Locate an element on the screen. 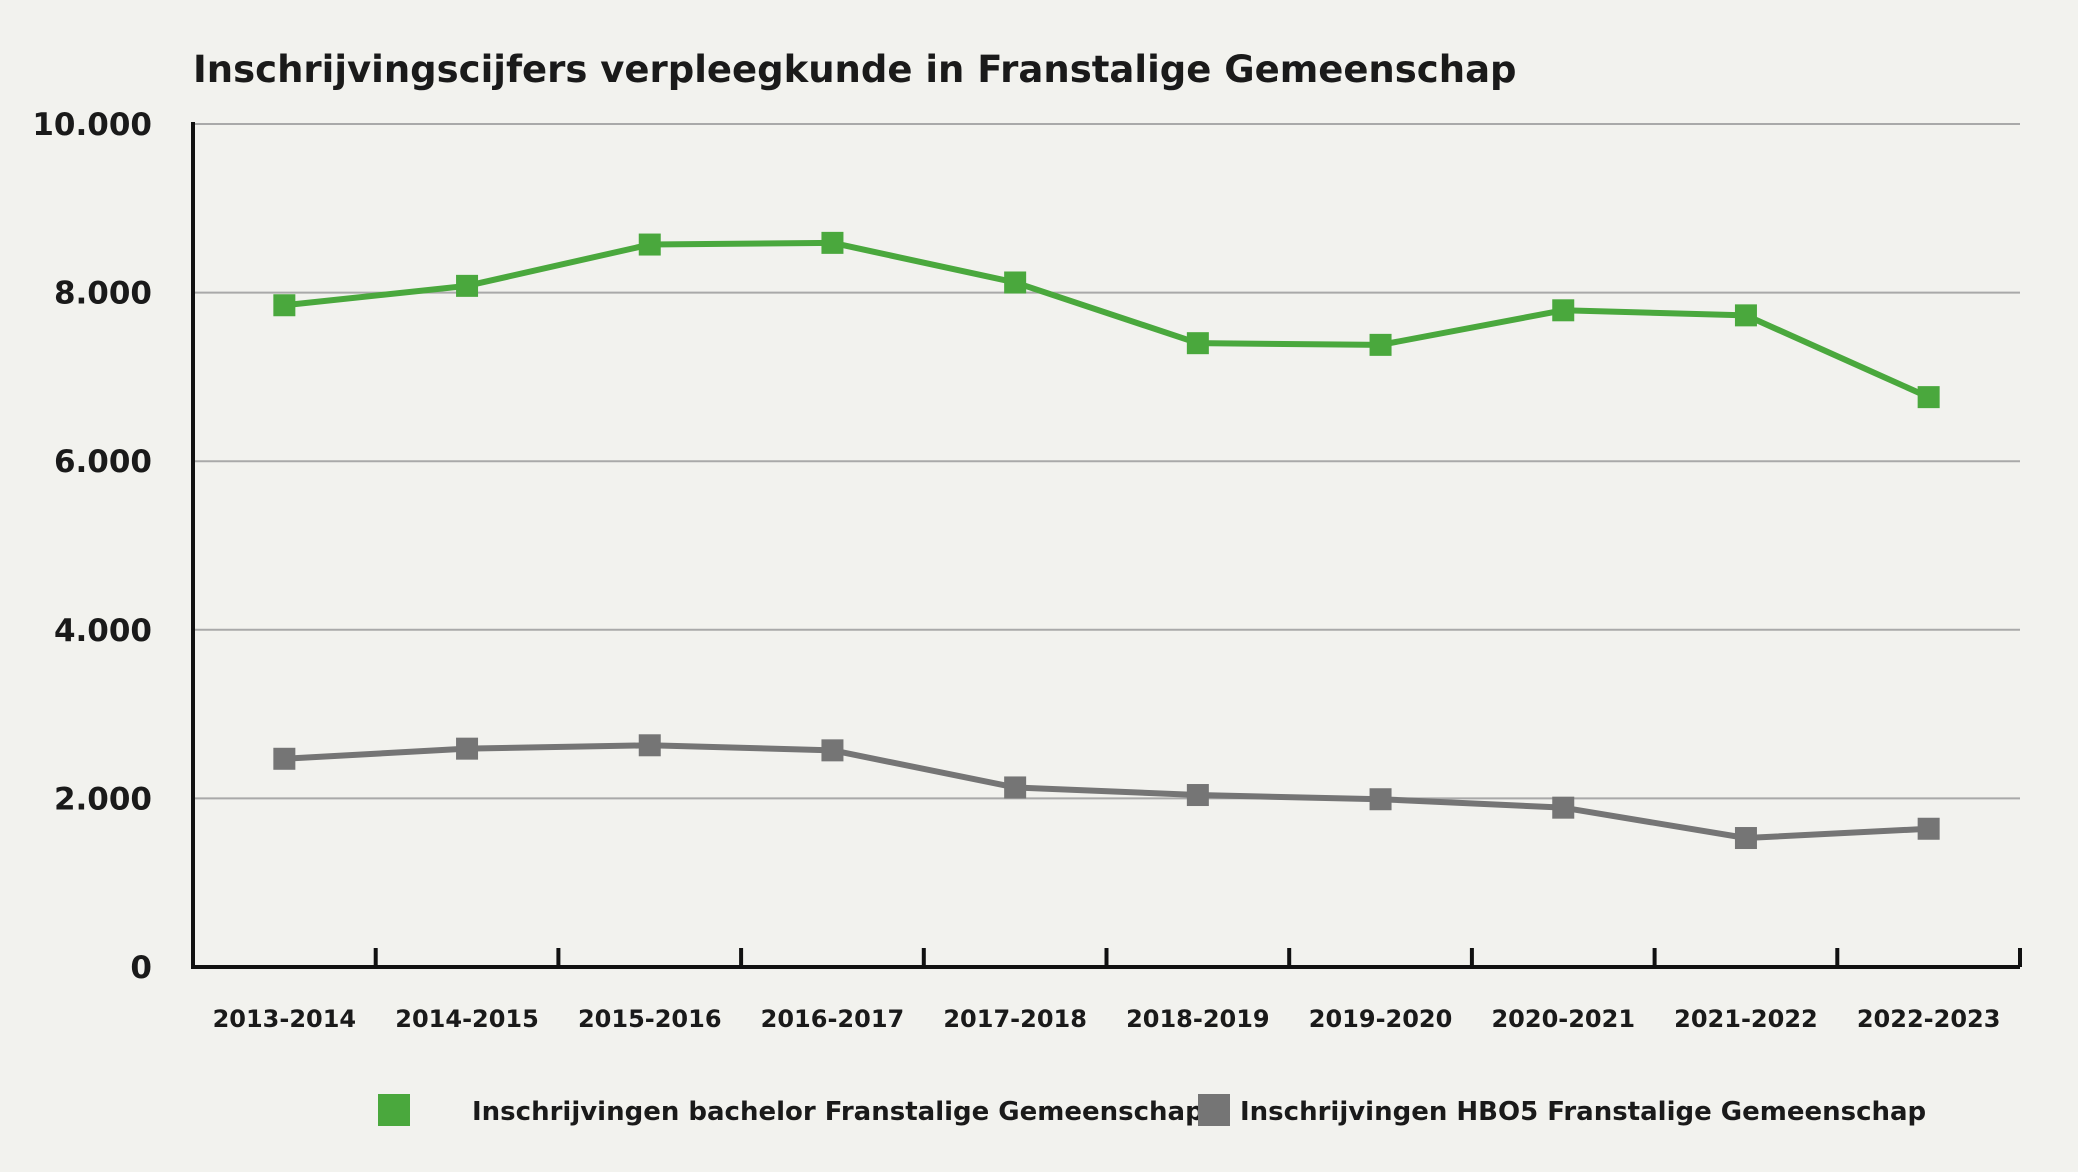  x-tick-label: 2015-2016 is located at coordinates (650, 1019).